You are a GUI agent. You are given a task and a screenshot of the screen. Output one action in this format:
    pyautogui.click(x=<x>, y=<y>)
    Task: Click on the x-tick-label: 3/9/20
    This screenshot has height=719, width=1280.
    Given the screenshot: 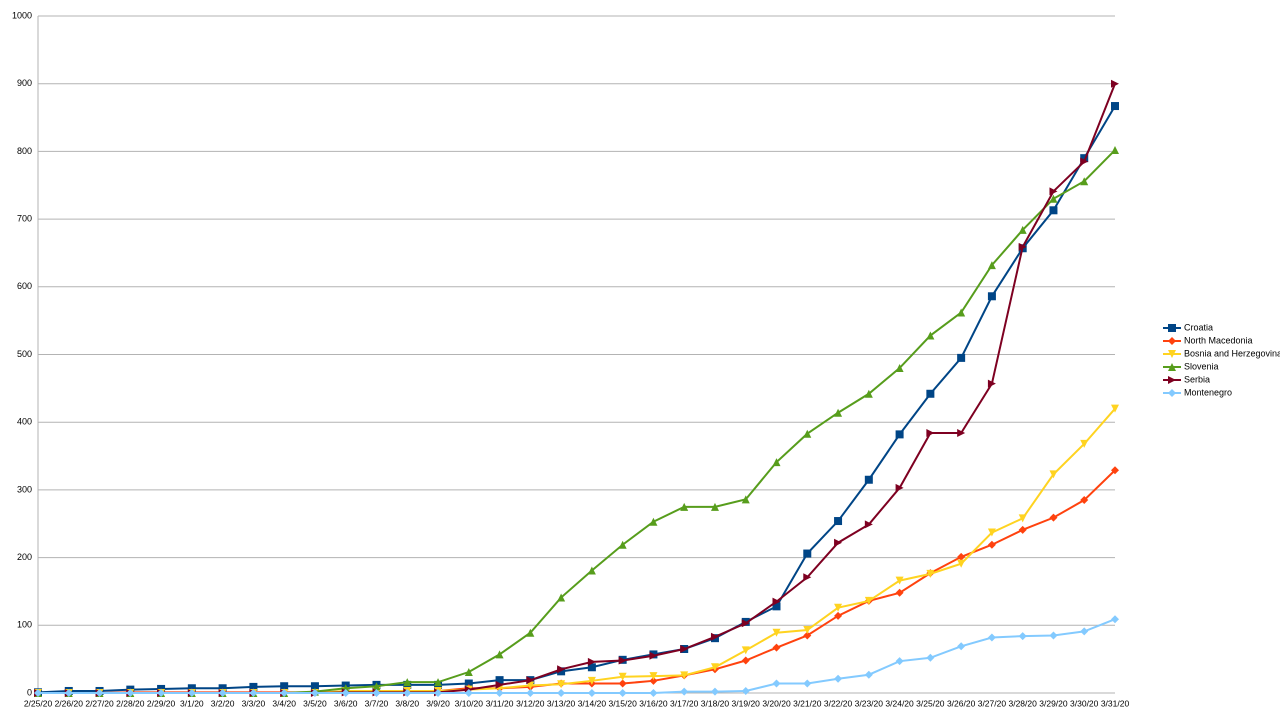 What is the action you would take?
    pyautogui.click(x=438, y=703)
    